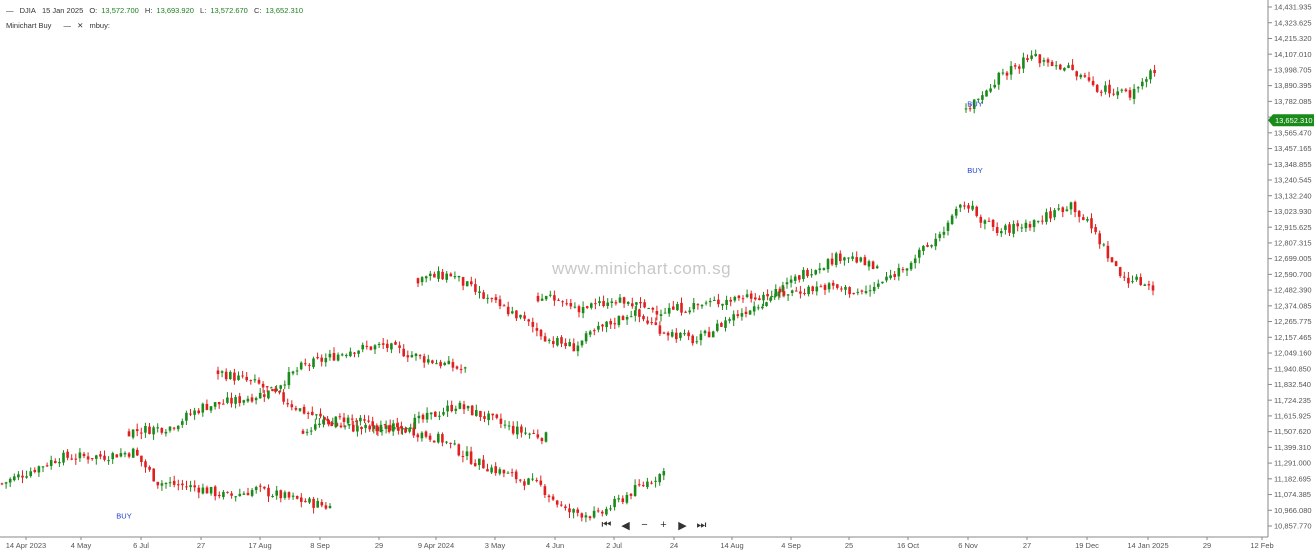 This screenshot has height=553, width=1314. What do you see at coordinates (1292, 384) in the screenshot?
I see `y-tick-label: 11,832.540` at bounding box center [1292, 384].